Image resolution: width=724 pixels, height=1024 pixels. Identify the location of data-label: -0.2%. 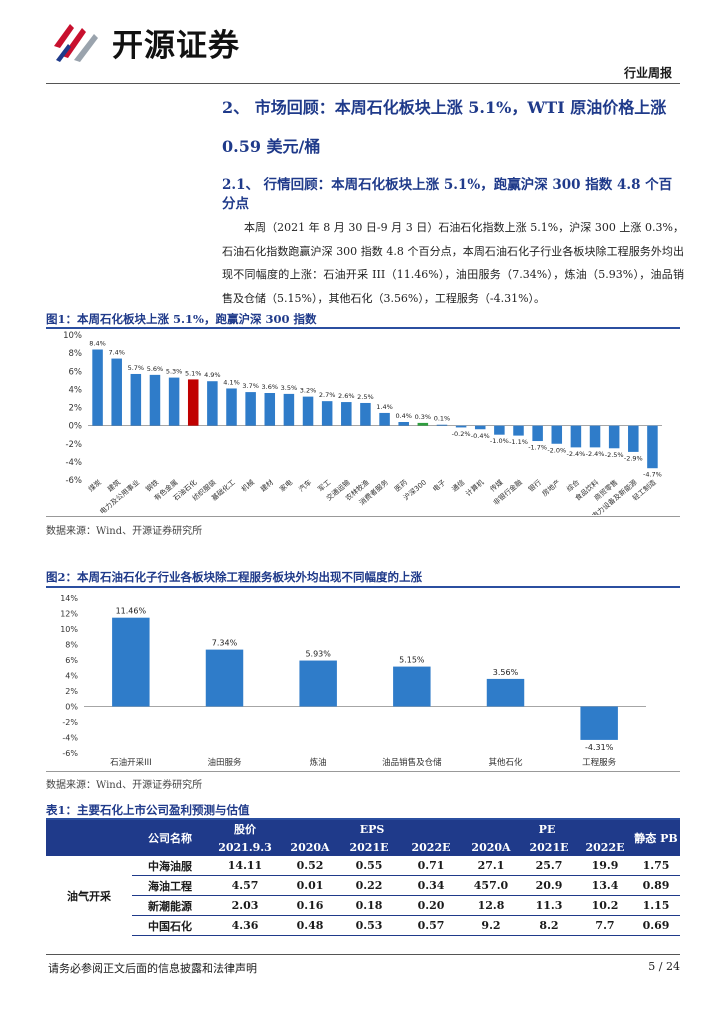
(461, 434).